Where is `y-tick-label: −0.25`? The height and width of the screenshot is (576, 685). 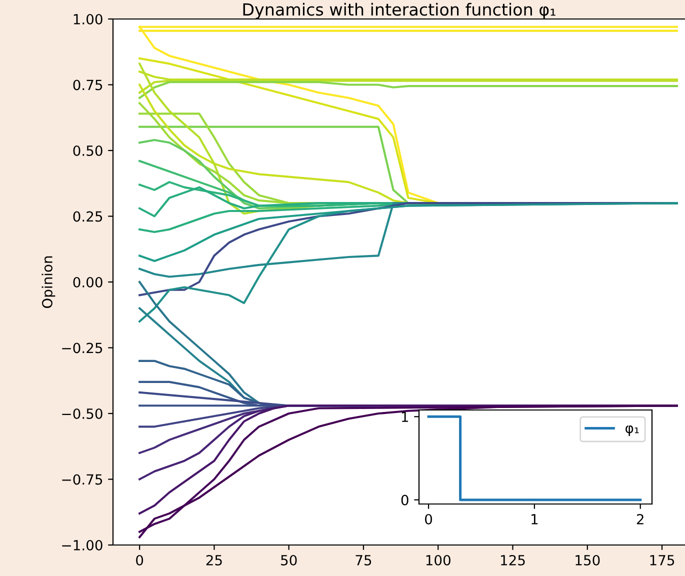
y-tick-label: −0.25 is located at coordinates (82, 348).